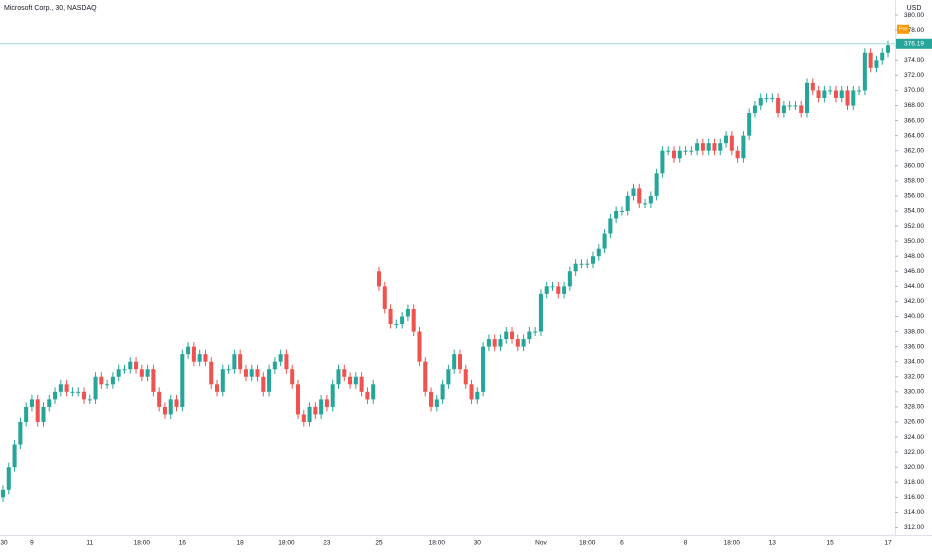  Describe the element at coordinates (50, 8) in the screenshot. I see `chart-title: Microsoft Corp., 30, NASDAQ` at that location.